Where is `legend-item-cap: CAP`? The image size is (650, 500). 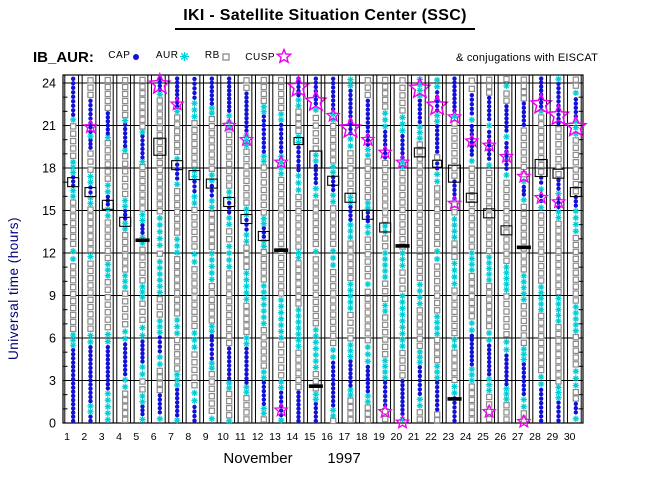
legend-item-cap: CAP is located at coordinates (124, 55).